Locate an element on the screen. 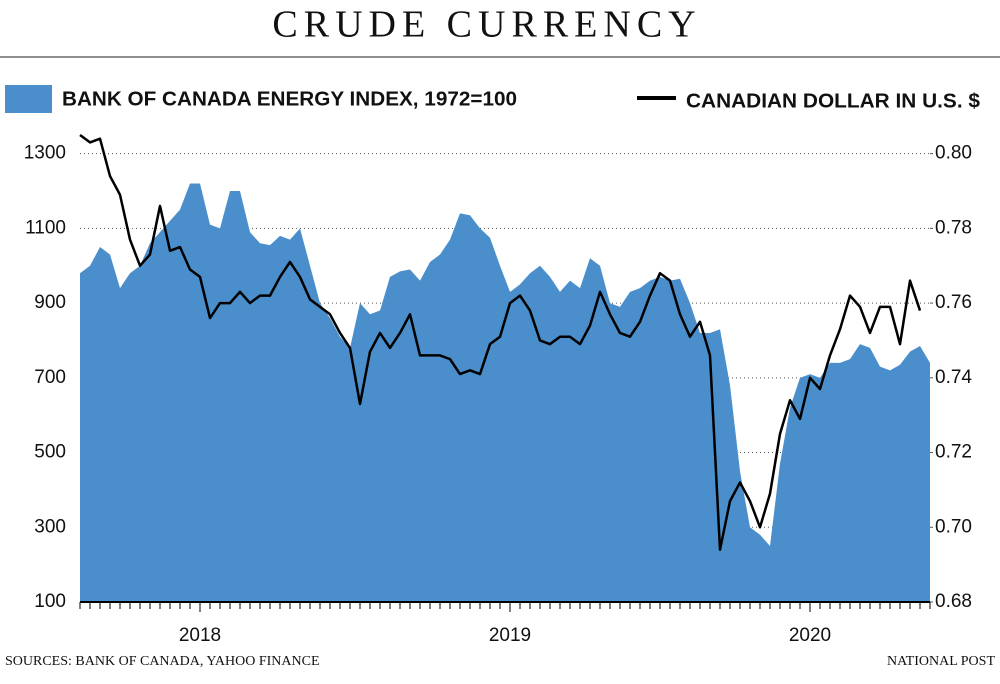  y-tick-label: 1300 is located at coordinates (45, 153).